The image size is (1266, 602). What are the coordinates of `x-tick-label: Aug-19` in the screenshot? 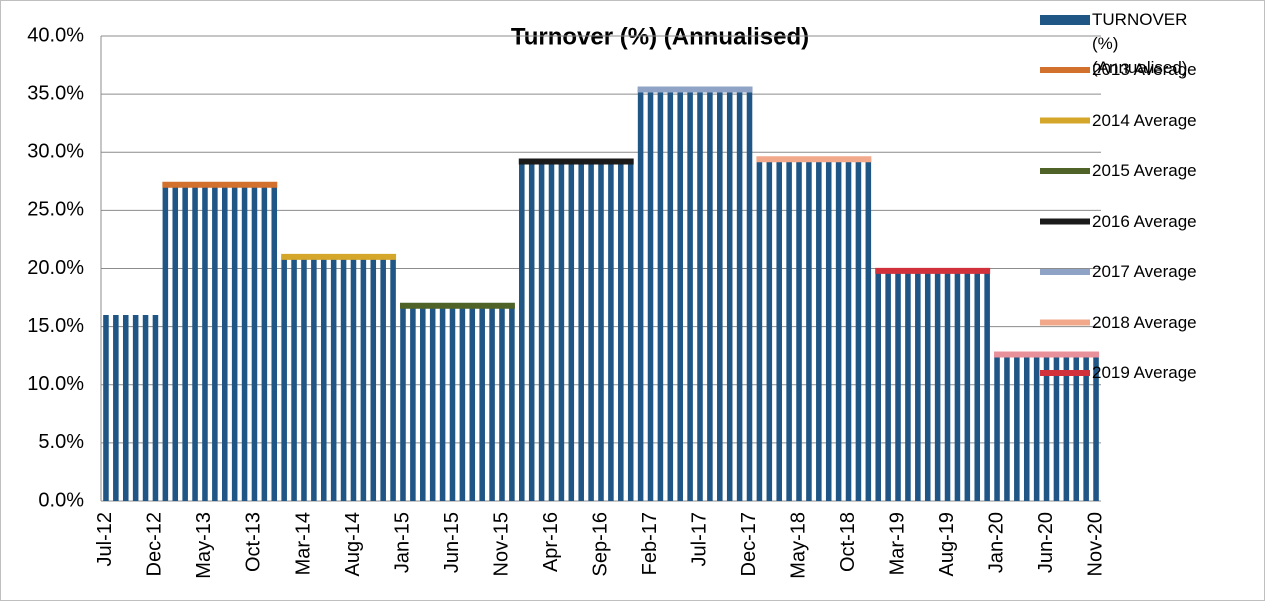 It's located at (947, 544).